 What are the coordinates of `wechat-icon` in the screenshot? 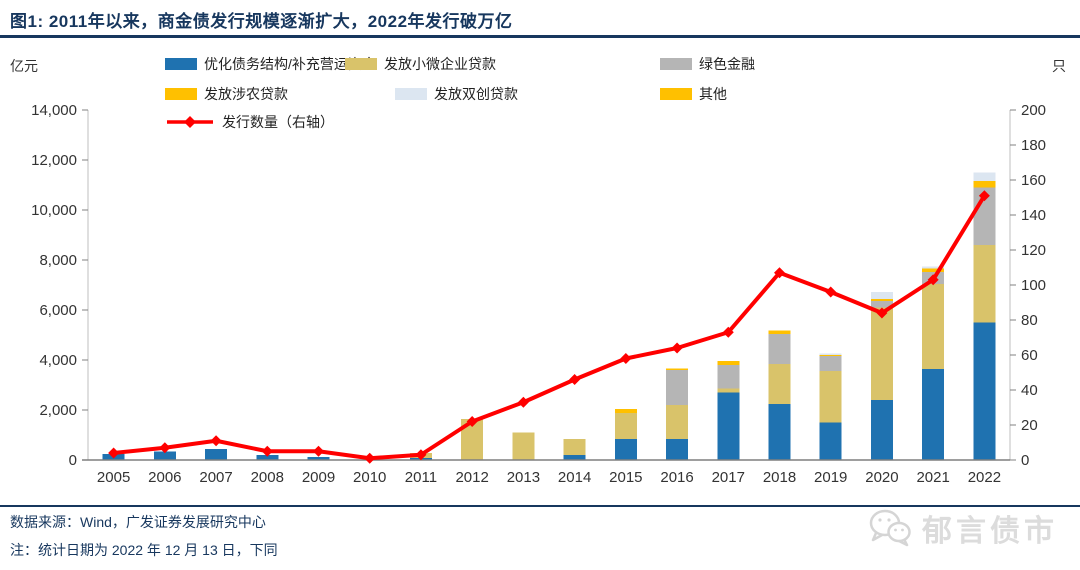 It's located at (890, 528).